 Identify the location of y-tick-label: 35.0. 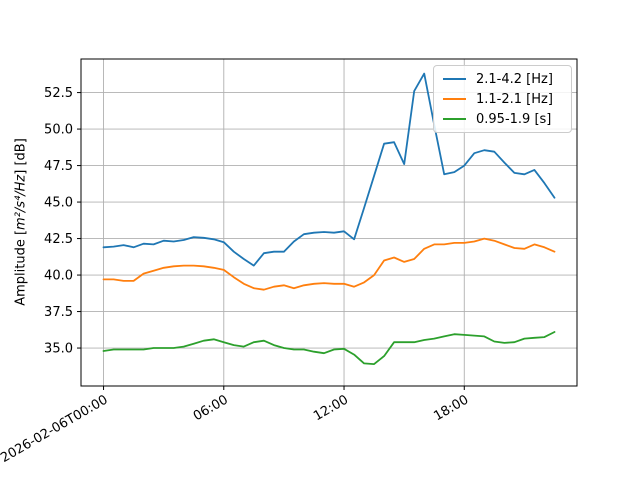
(58, 349).